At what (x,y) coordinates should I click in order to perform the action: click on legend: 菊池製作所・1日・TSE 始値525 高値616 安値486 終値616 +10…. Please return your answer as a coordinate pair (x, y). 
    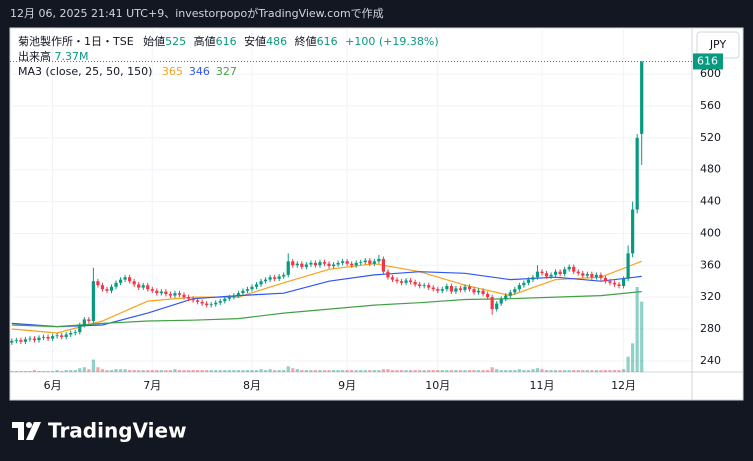
    Looking at the image, I should click on (230, 56).